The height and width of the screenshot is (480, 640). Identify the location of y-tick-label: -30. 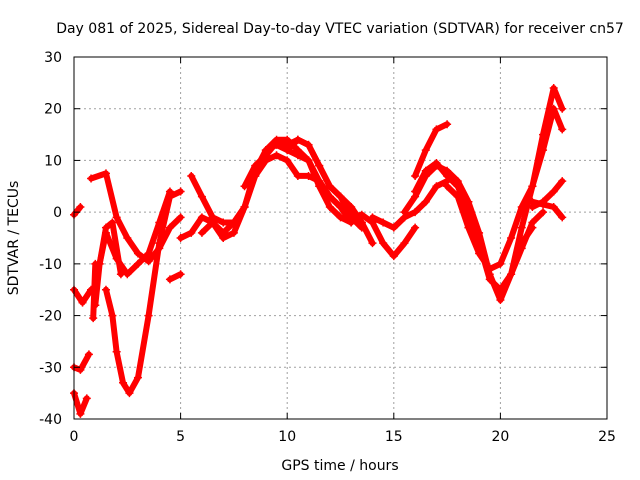
(50, 368).